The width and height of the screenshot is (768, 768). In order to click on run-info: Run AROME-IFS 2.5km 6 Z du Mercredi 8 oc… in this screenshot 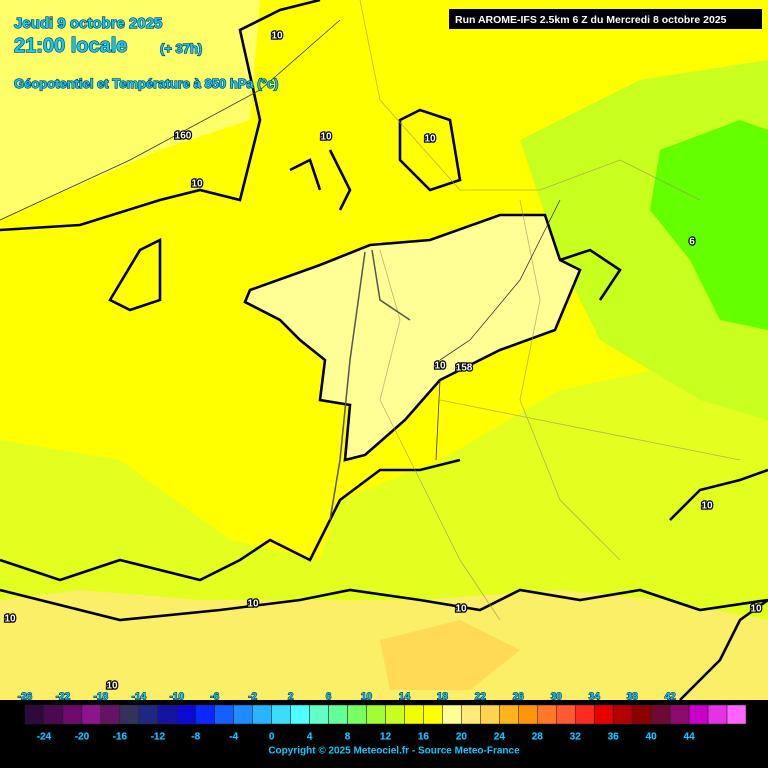, I will do `click(591, 20)`.